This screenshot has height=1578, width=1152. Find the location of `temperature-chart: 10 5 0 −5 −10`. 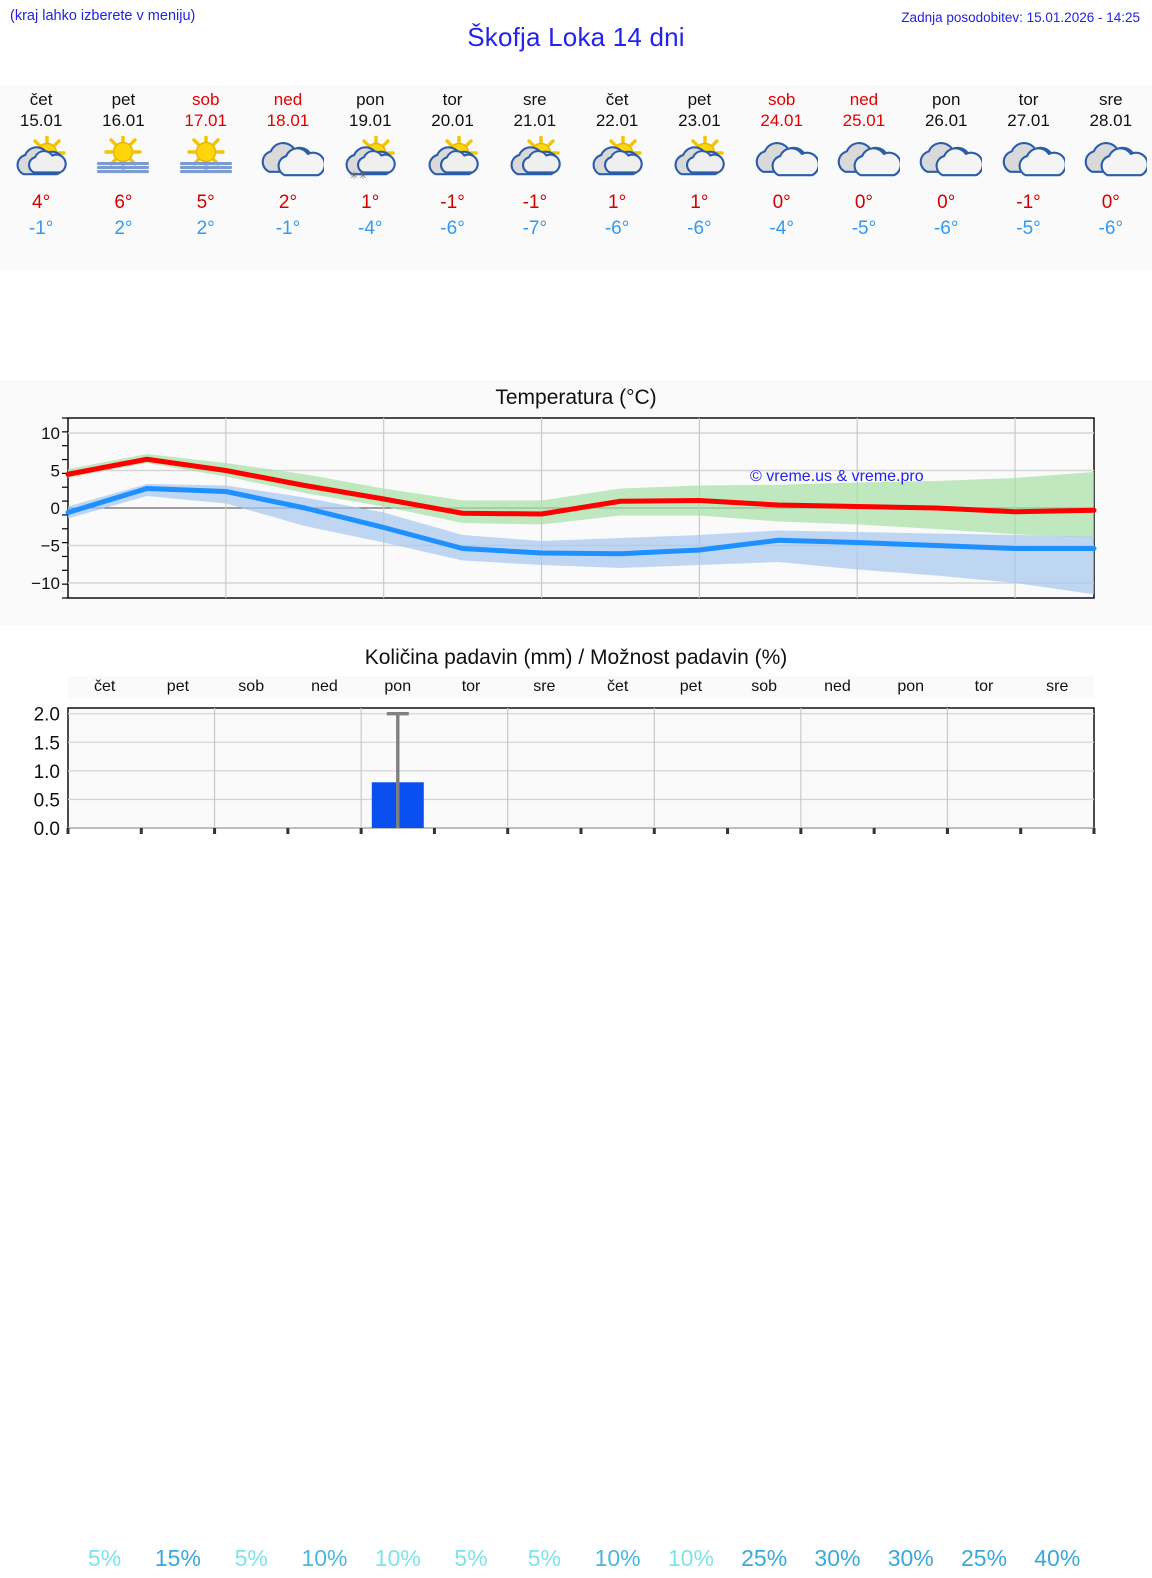

temperature-chart: 10 5 0 −5 −10 is located at coordinates (564, 508).